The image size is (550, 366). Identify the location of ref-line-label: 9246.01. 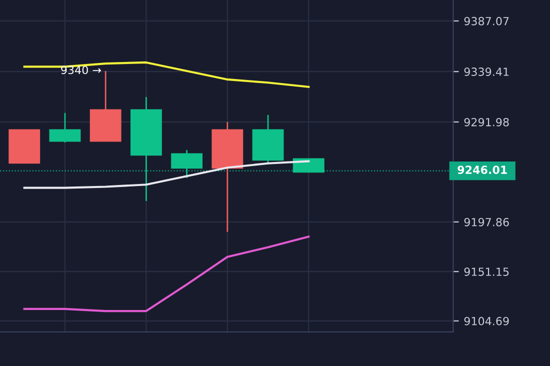
(482, 170).